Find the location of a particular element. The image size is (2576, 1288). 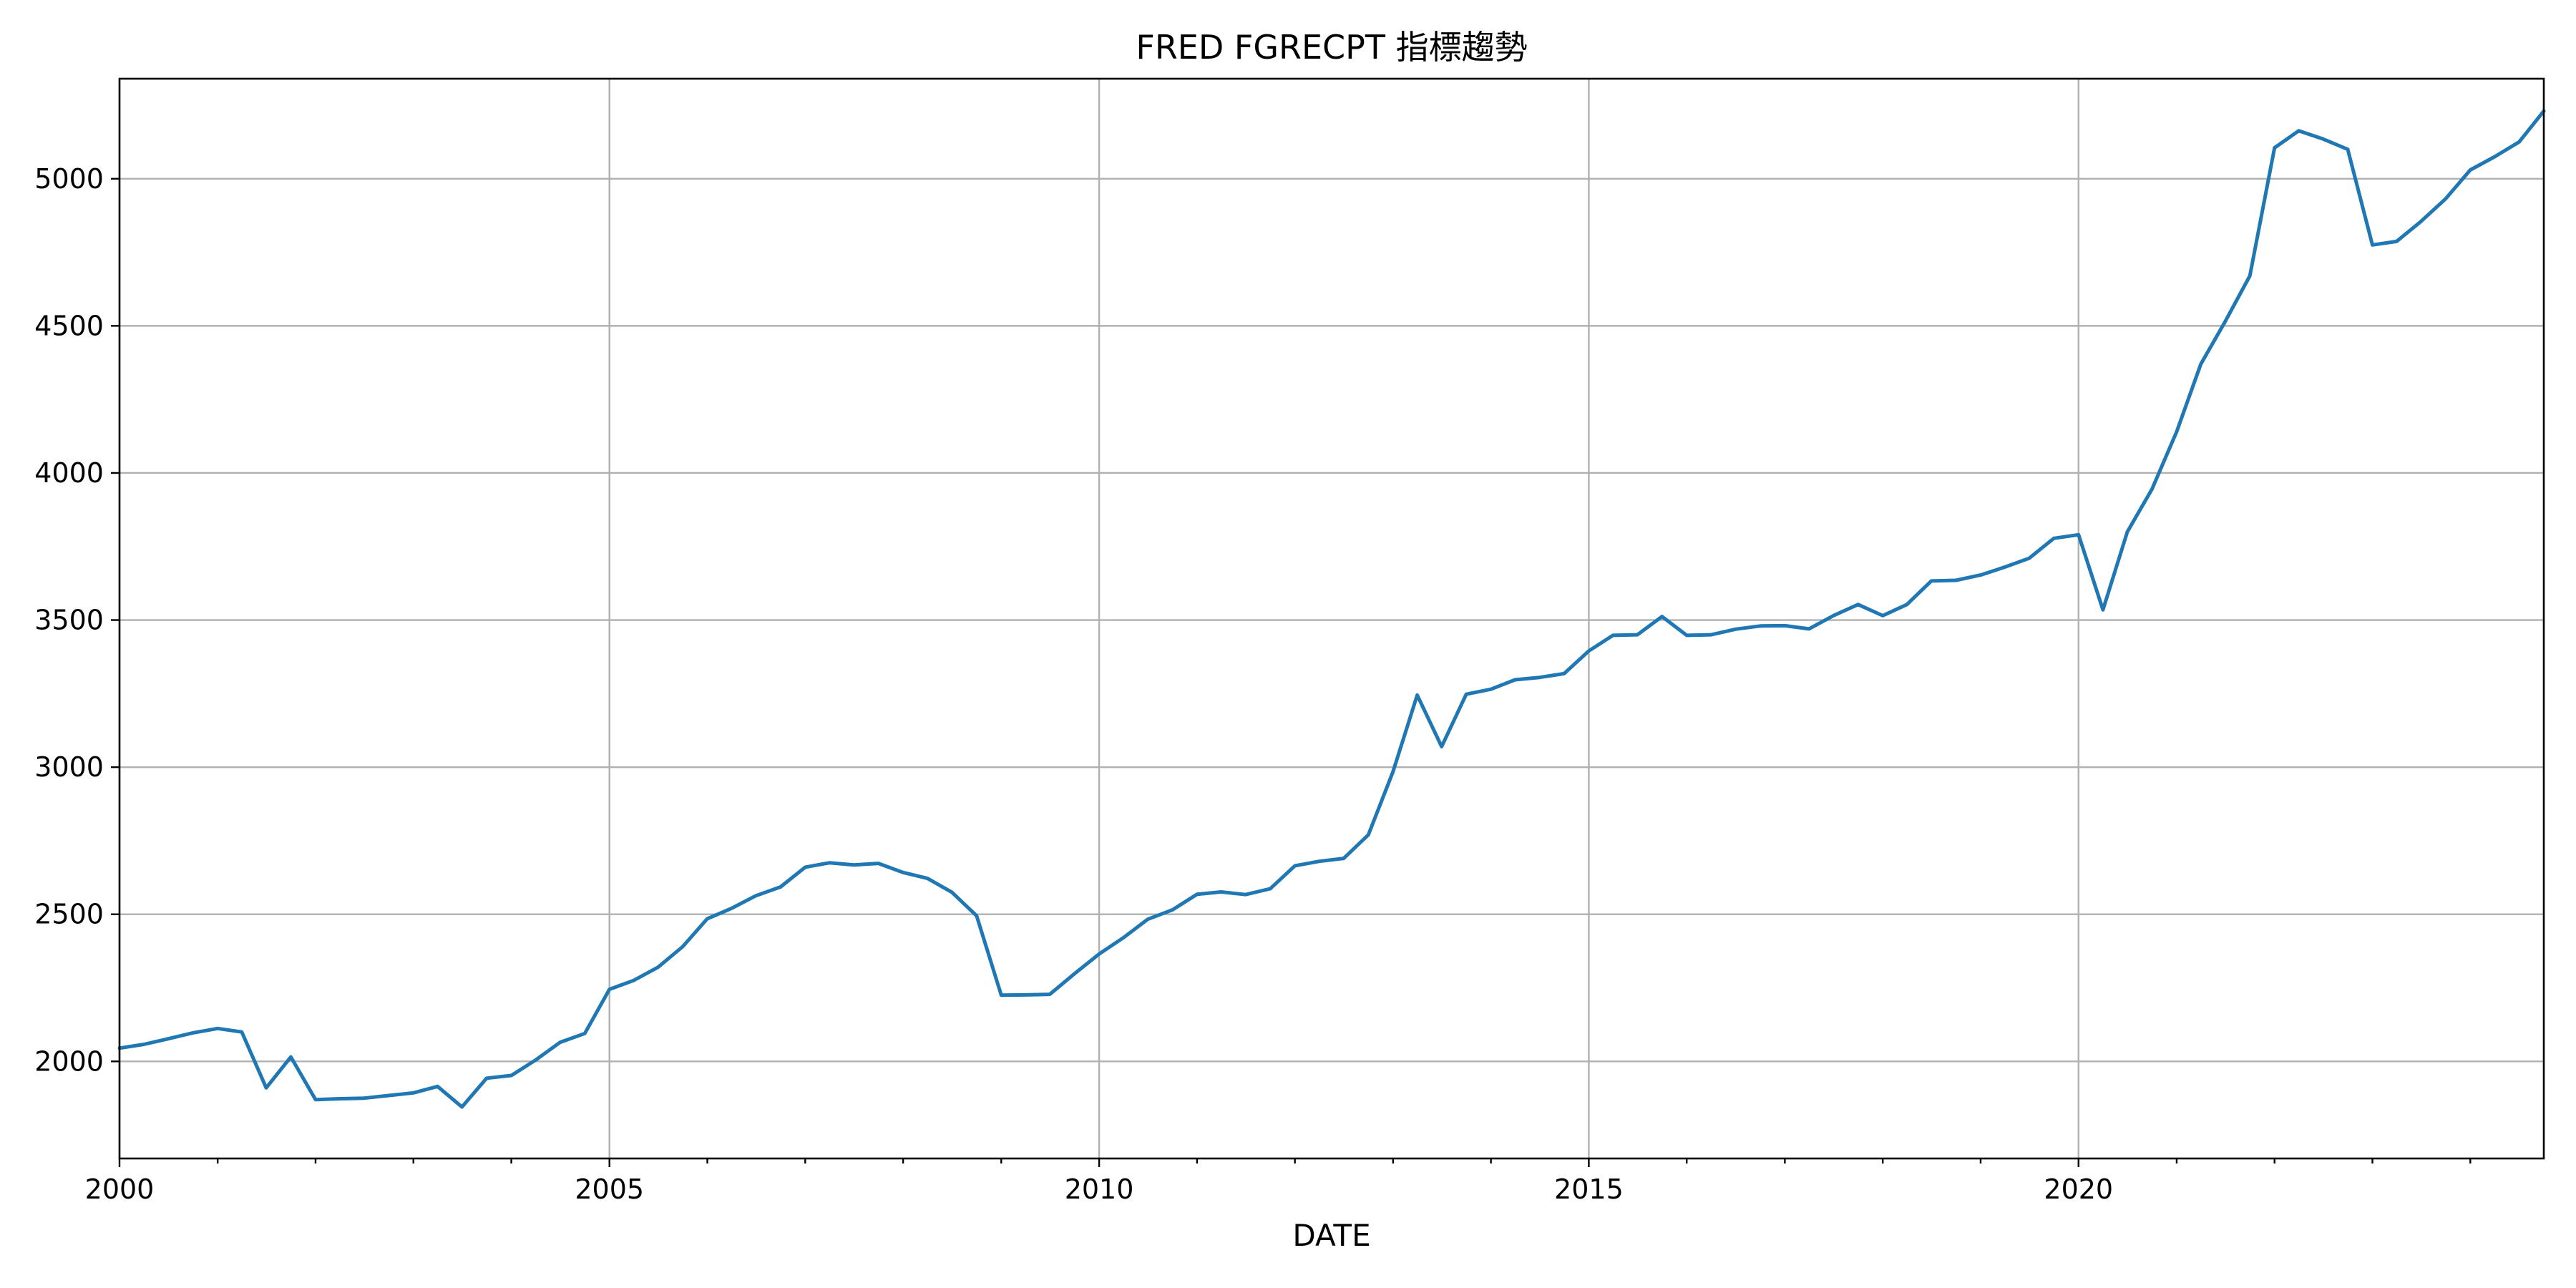

x-tick-label: 2005 is located at coordinates (609, 1189).